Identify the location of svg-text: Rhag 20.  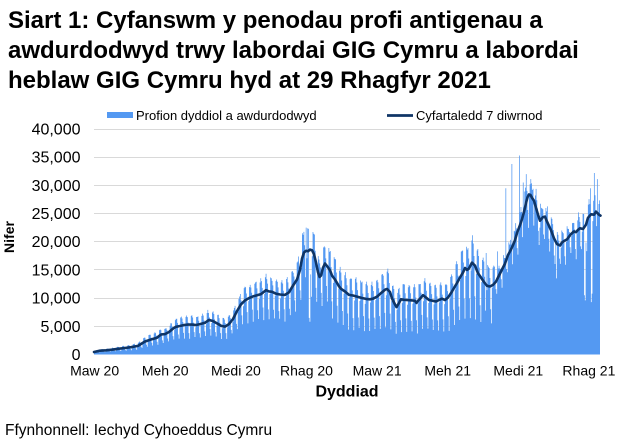
(306, 371).